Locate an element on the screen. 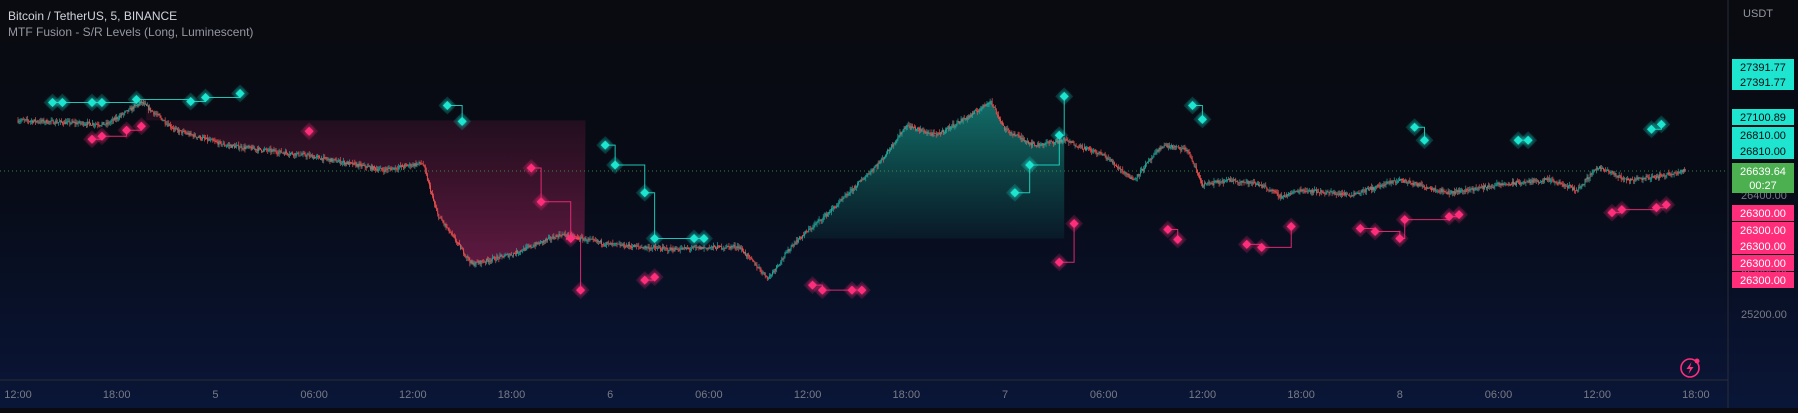 Image resolution: width=1798 pixels, height=413 pixels. support-fill-area is located at coordinates (366, 185).